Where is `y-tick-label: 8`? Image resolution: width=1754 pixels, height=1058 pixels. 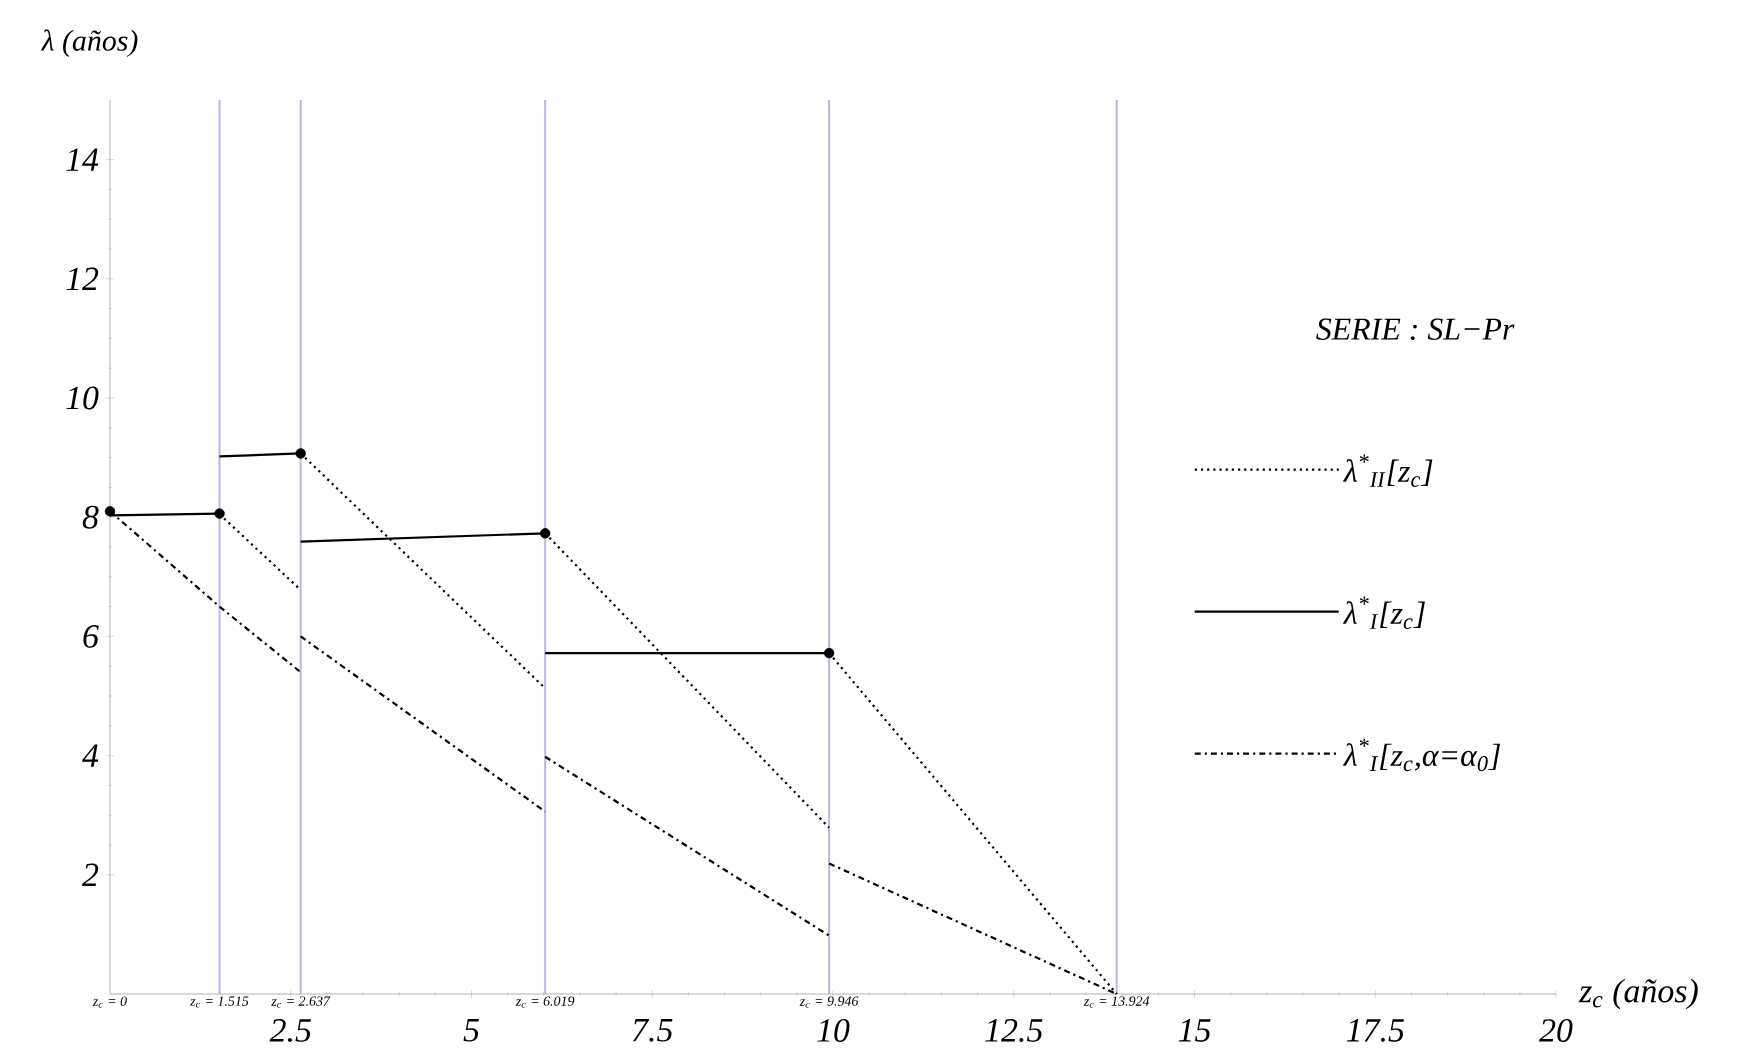
y-tick-label: 8 is located at coordinates (90, 517).